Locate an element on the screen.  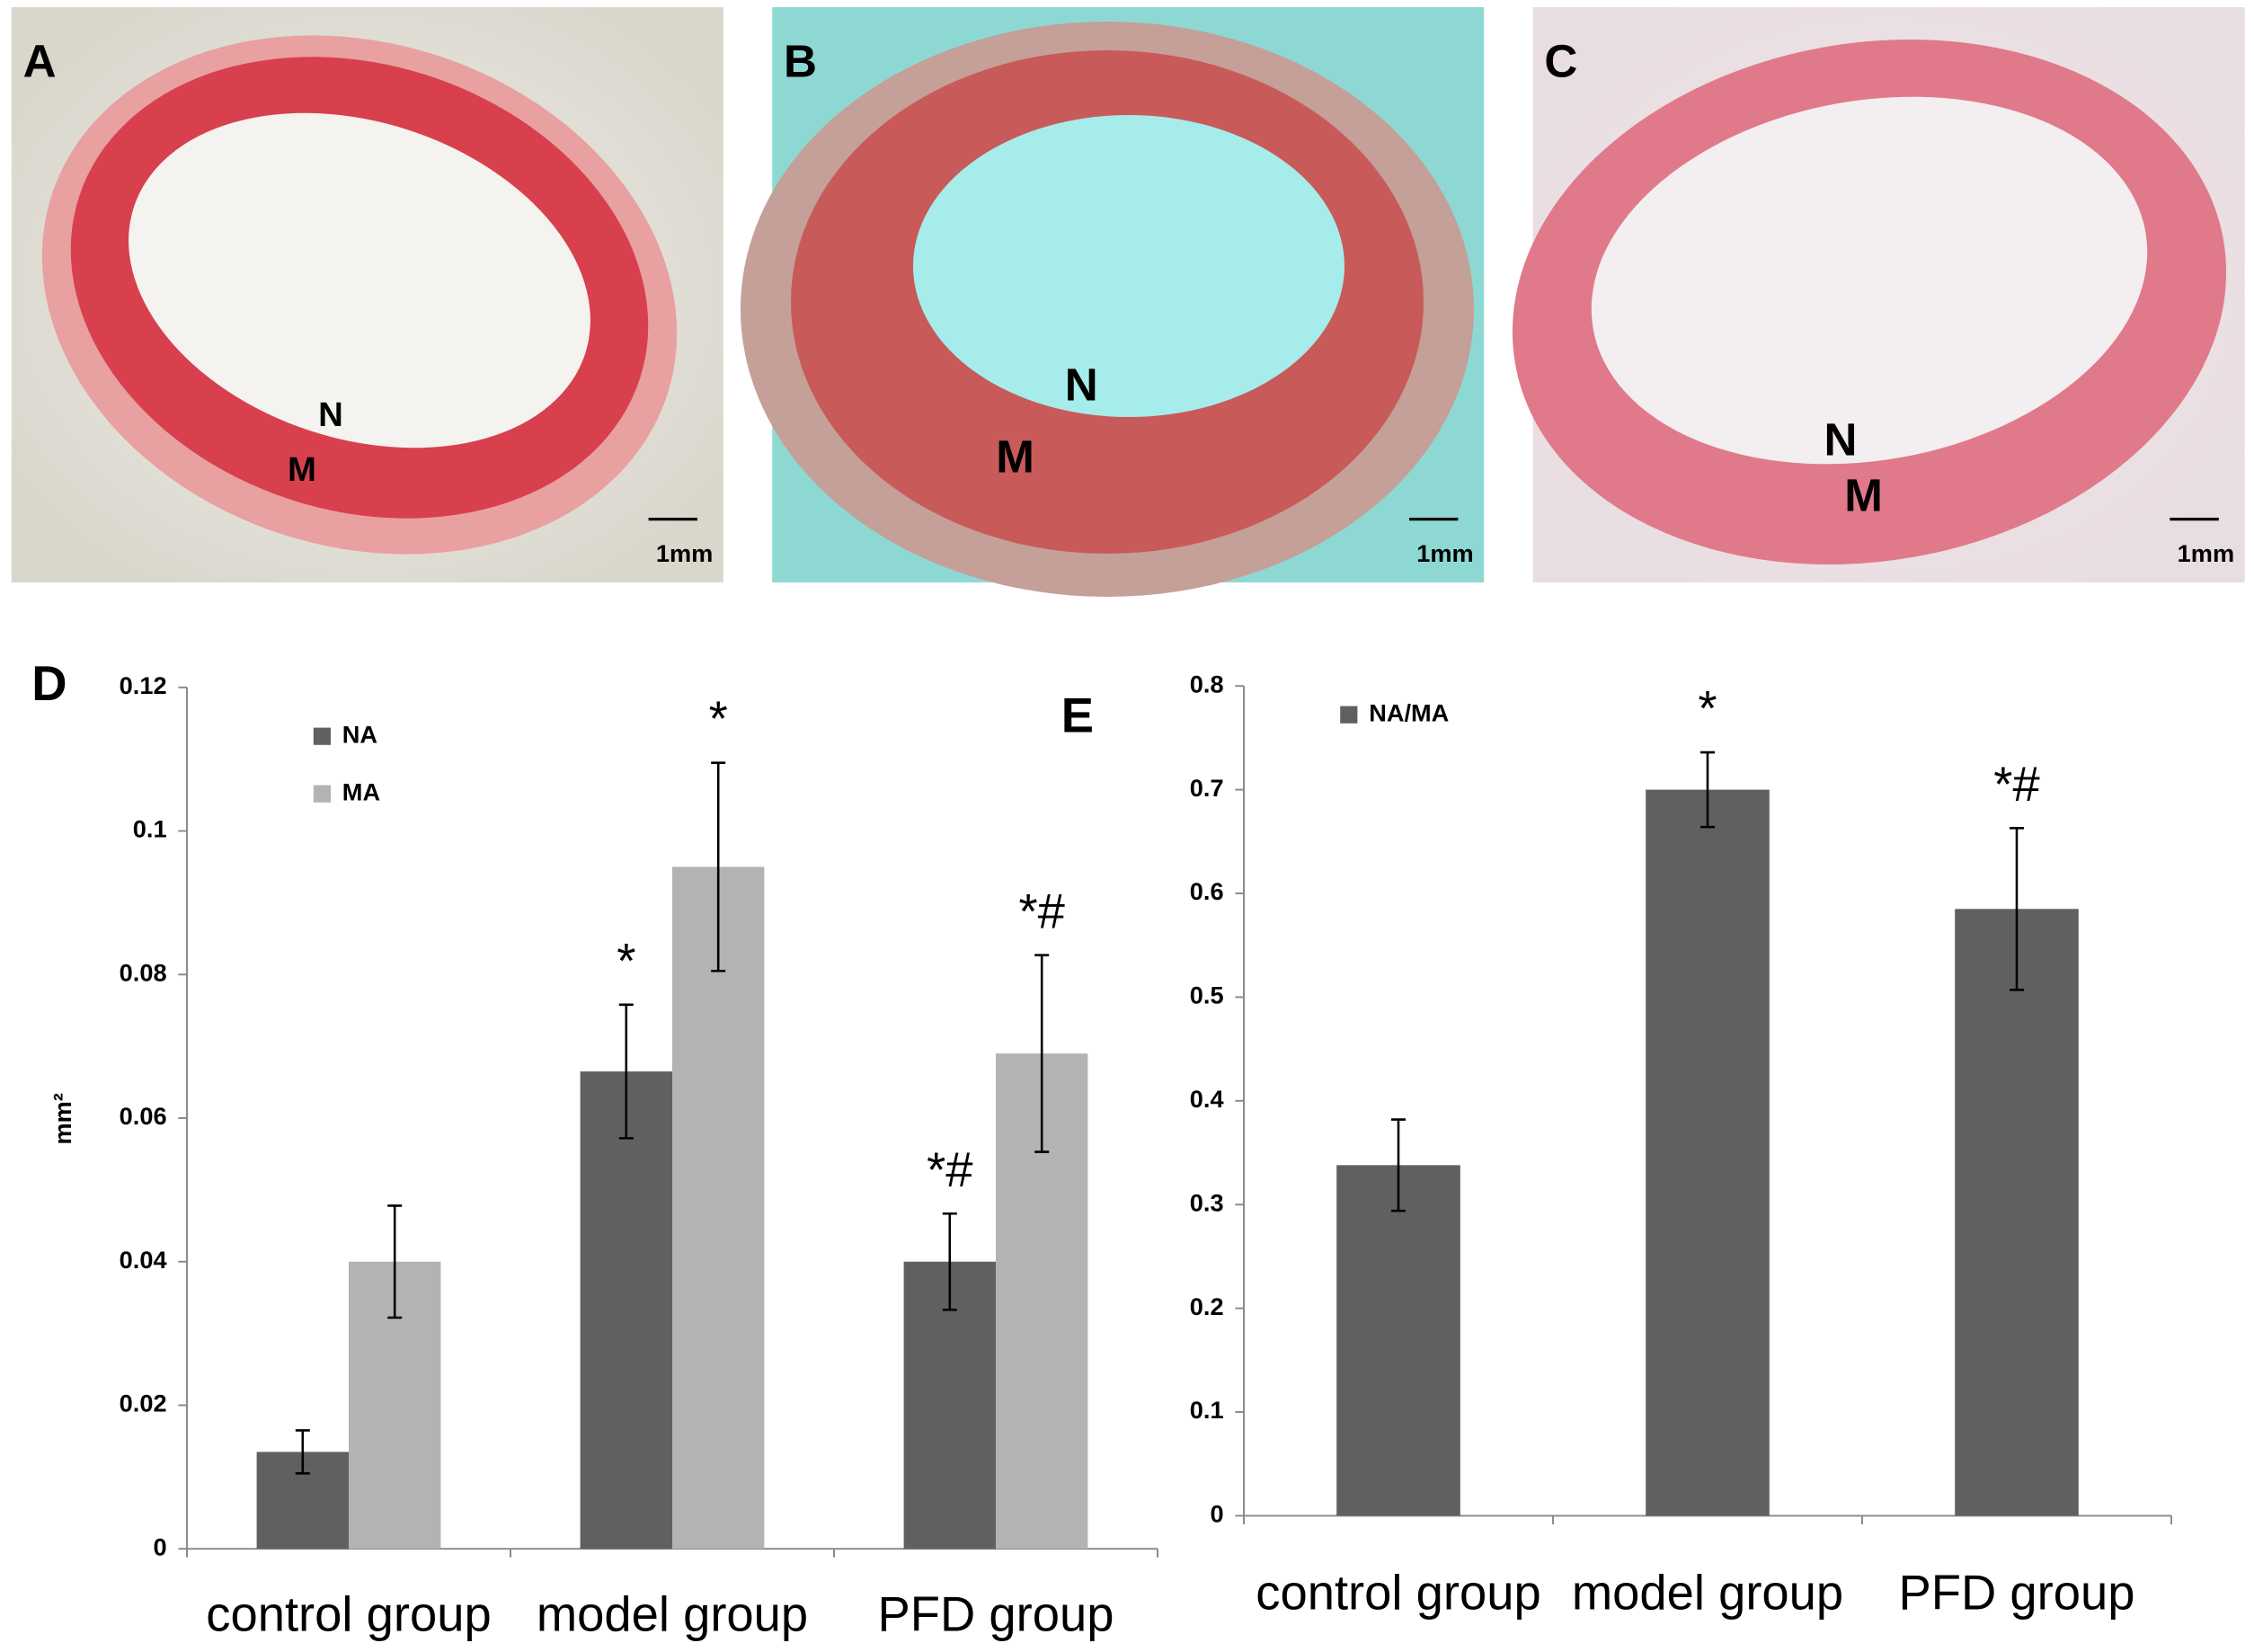
y-tick-label: 0.8 is located at coordinates (1207, 683).